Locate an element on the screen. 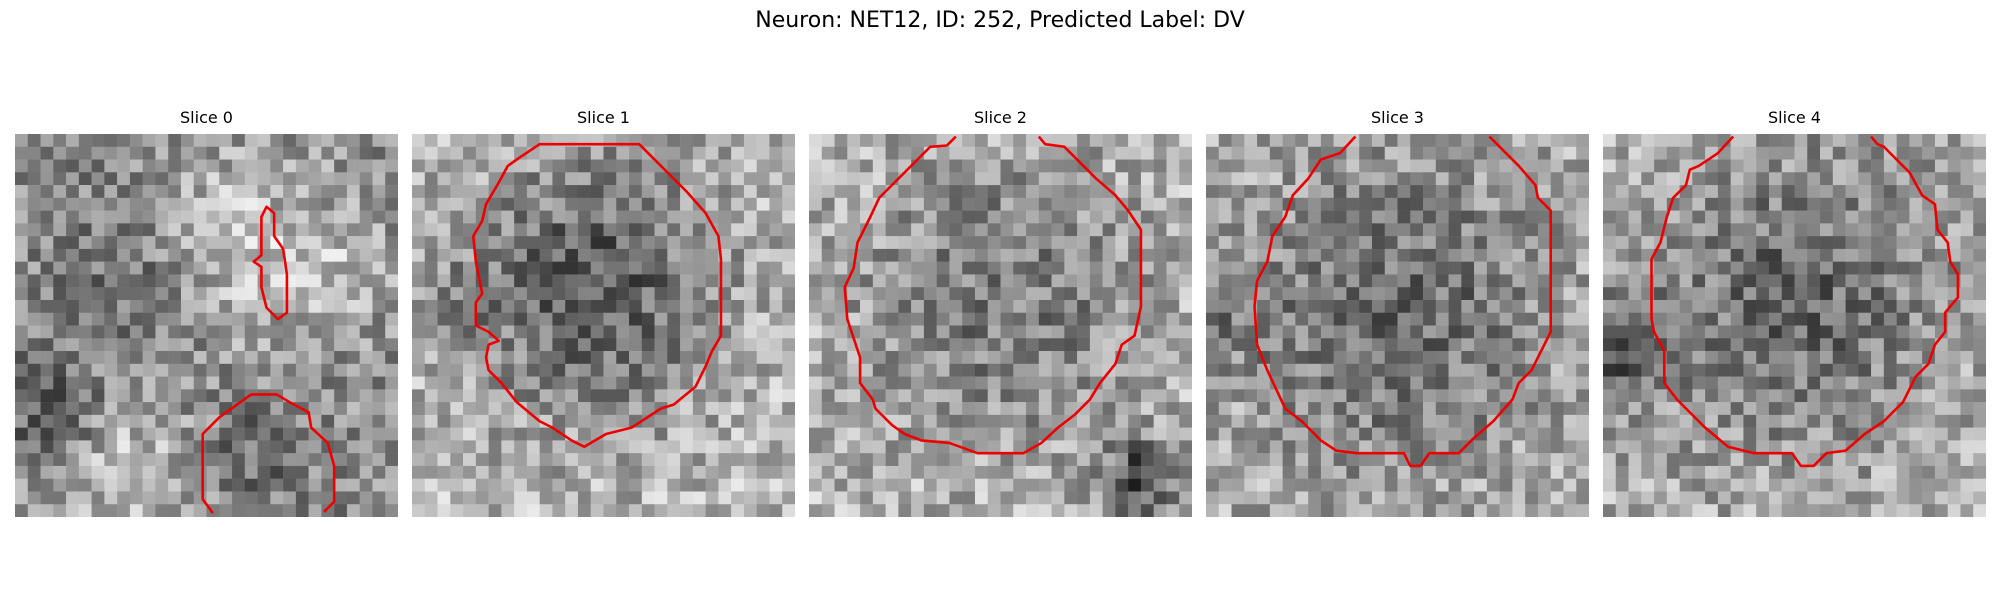 The image size is (2000, 600). slice-panel-1: Slice 1 is located at coordinates (603, 312).